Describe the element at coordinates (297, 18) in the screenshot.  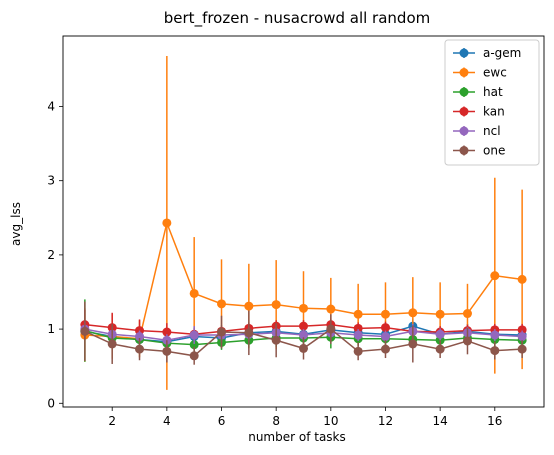
I see `chart-title: bert_frozen - nusacrowd all random` at that location.